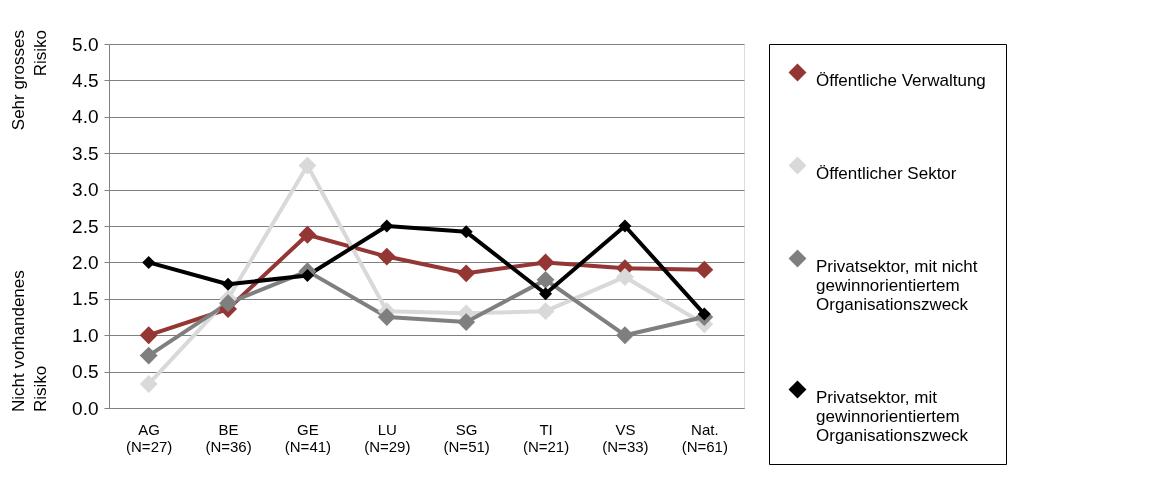  What do you see at coordinates (85, 372) in the screenshot?
I see `y-tick-label: 0.5` at bounding box center [85, 372].